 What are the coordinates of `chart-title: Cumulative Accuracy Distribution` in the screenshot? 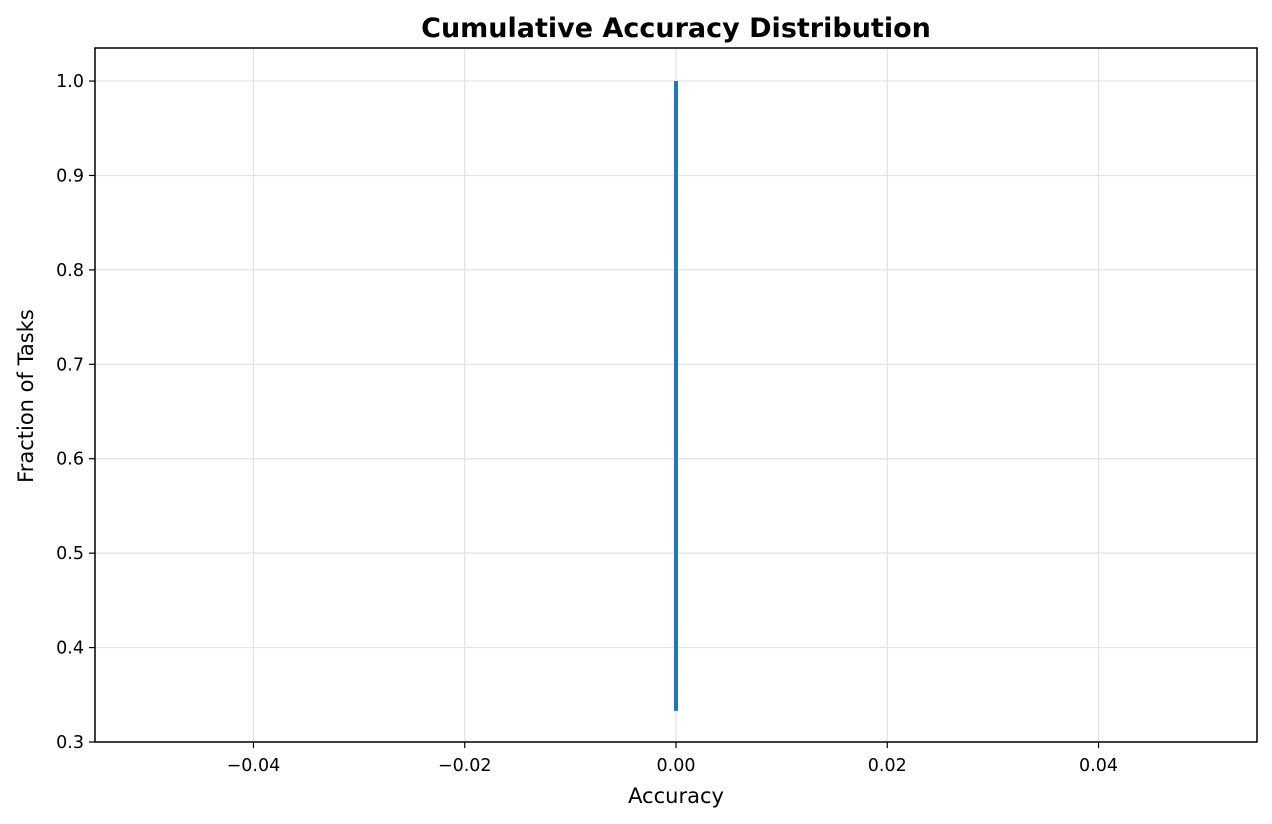 It's located at (676, 28).